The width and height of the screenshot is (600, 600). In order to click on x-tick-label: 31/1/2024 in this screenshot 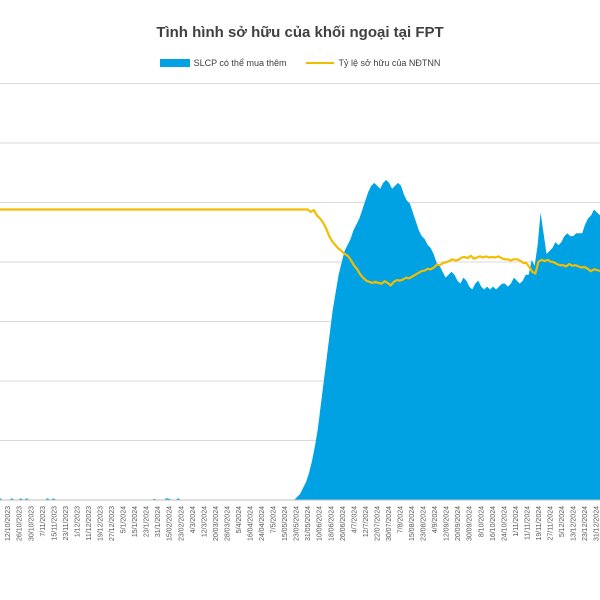, I will do `click(158, 521)`.